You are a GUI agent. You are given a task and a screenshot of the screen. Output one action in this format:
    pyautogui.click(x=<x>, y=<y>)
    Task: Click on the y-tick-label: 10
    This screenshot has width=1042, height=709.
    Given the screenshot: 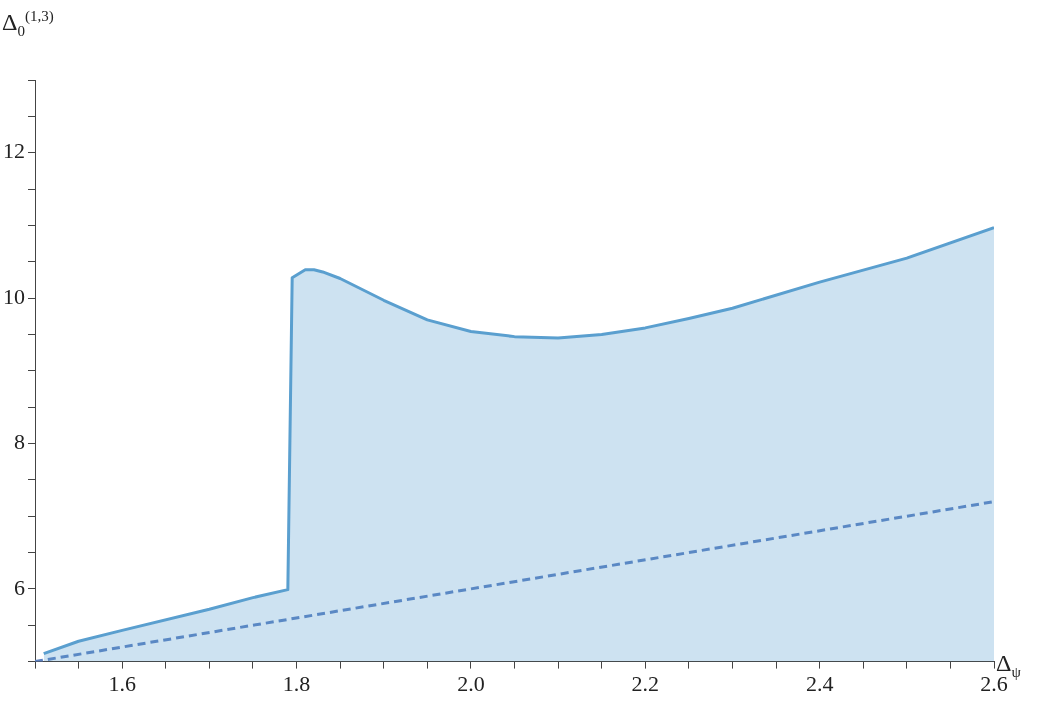 What is the action you would take?
    pyautogui.click(x=14, y=296)
    